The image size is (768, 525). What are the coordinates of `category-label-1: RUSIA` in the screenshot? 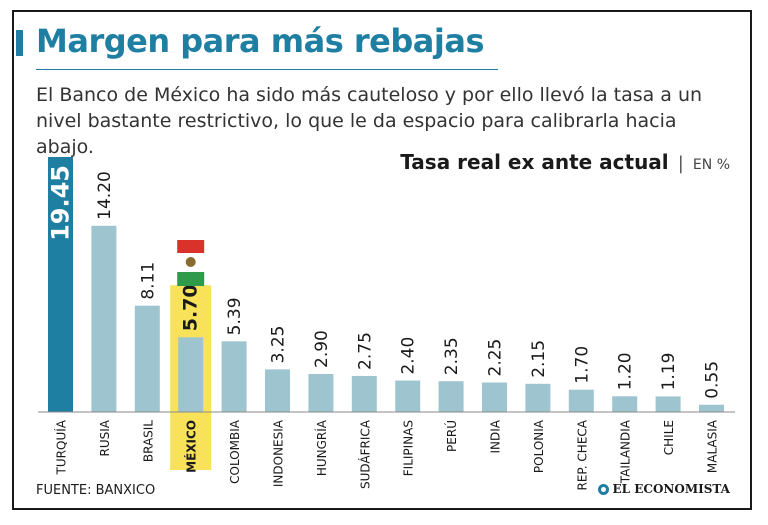 It's located at (105, 437).